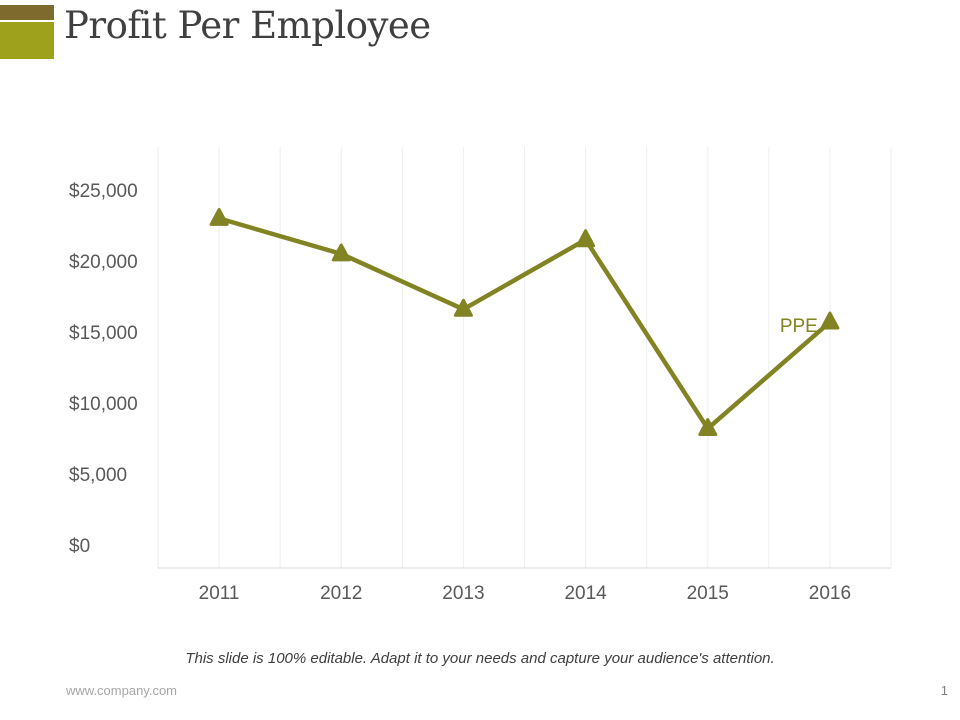 This screenshot has width=960, height=720. I want to click on series-label: PPE, so click(799, 326).